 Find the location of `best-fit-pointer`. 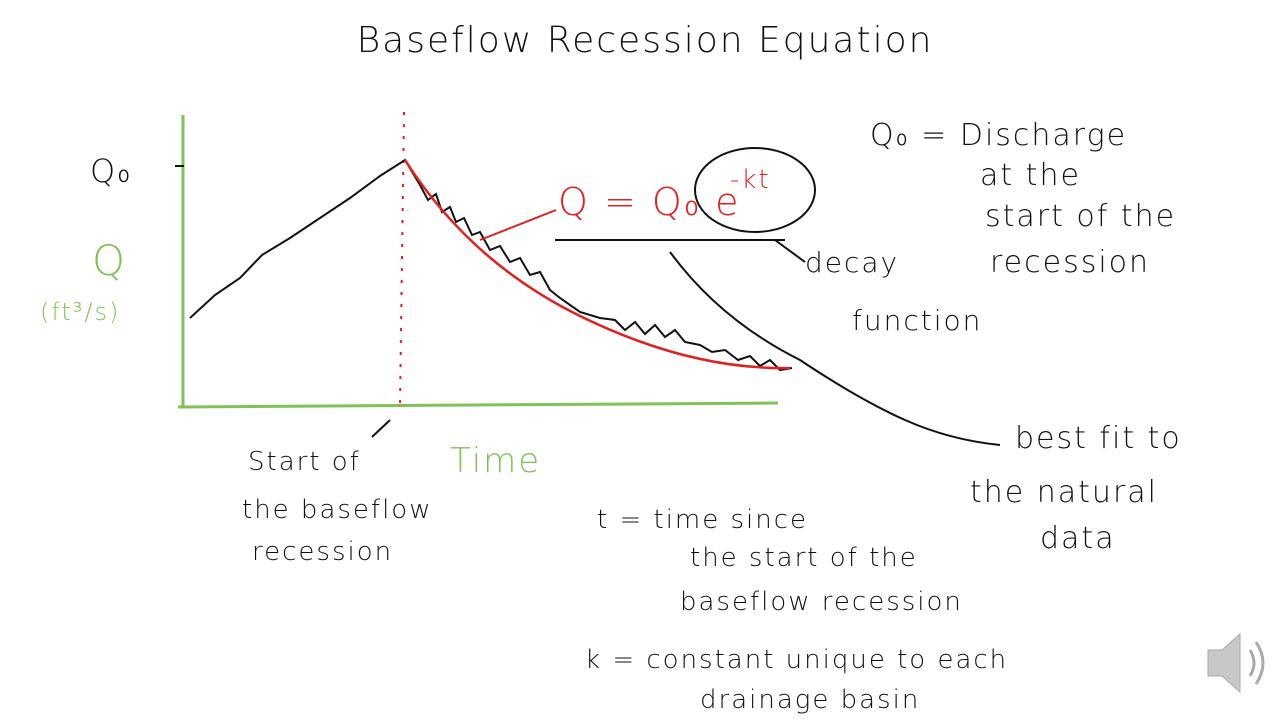

best-fit-pointer is located at coordinates (835, 348).